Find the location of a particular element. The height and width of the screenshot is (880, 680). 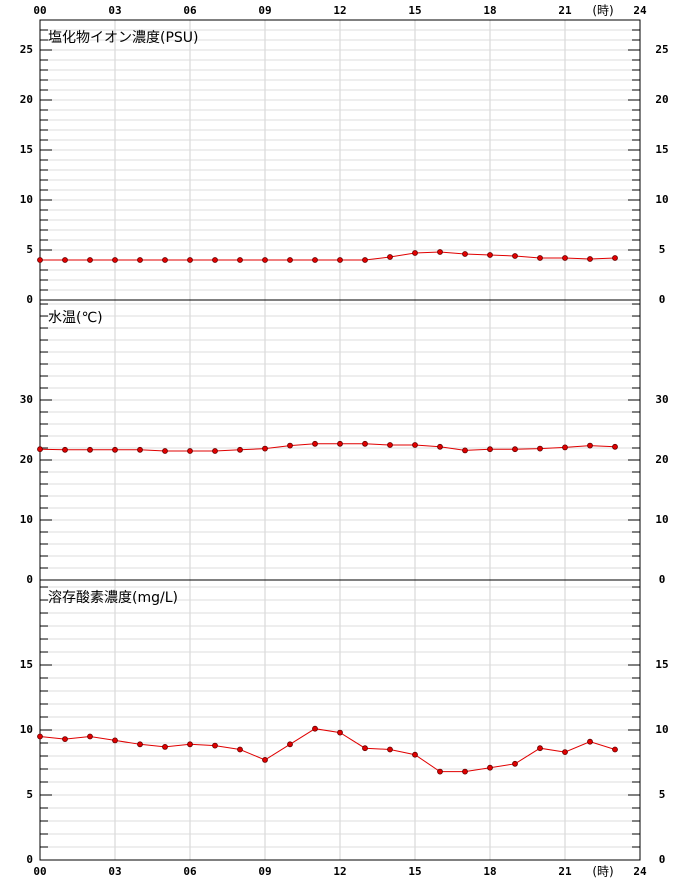

y-tick-label: 25 is located at coordinates (26, 49).